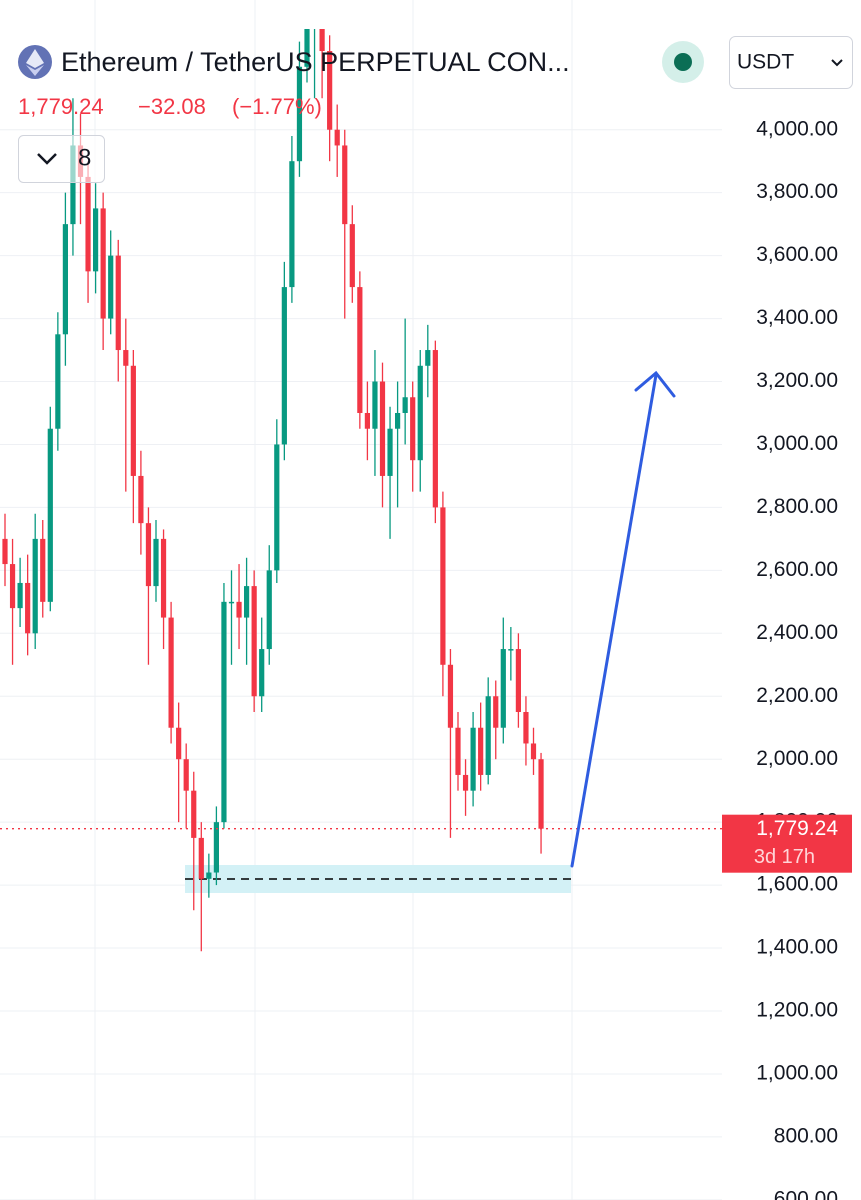  I want to click on y-tick-label: 2,200.00, so click(797, 695).